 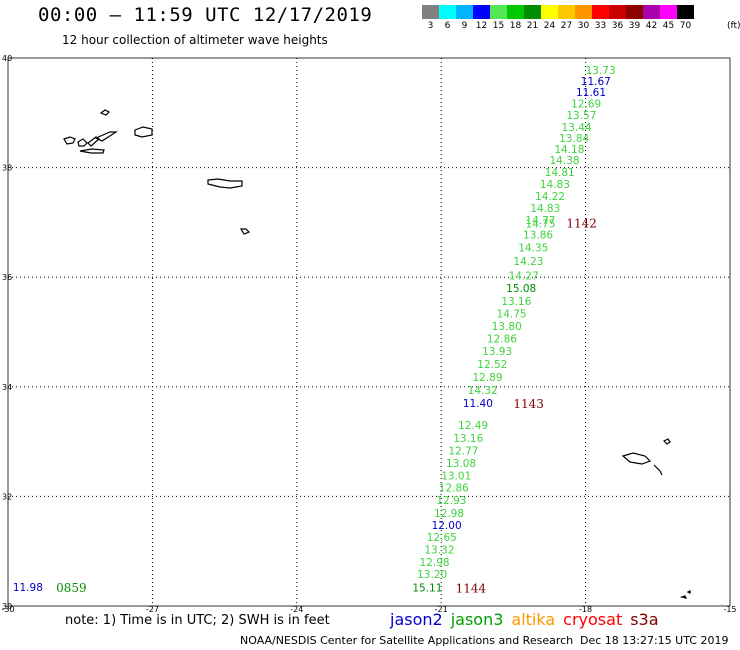 I want to click on wave-height-label: 14.27, so click(x=524, y=277).